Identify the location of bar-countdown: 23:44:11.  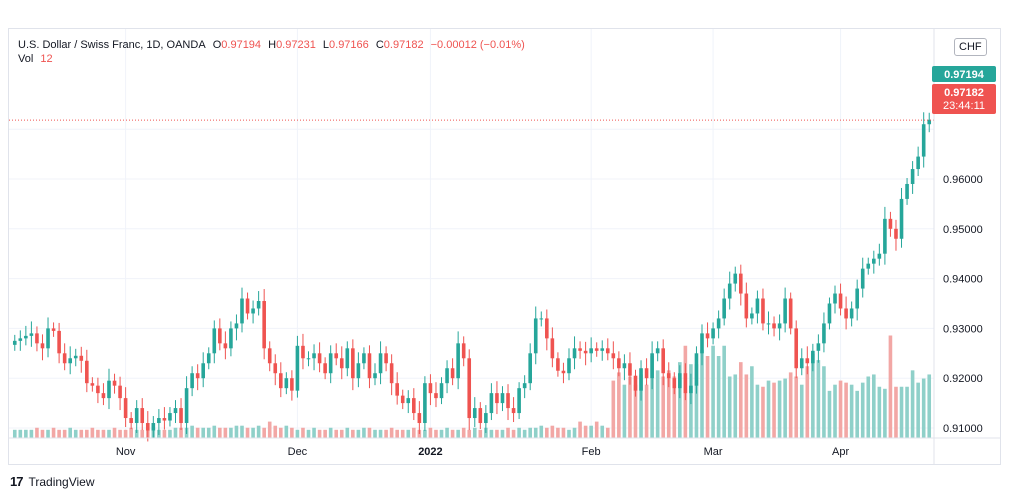
(964, 106).